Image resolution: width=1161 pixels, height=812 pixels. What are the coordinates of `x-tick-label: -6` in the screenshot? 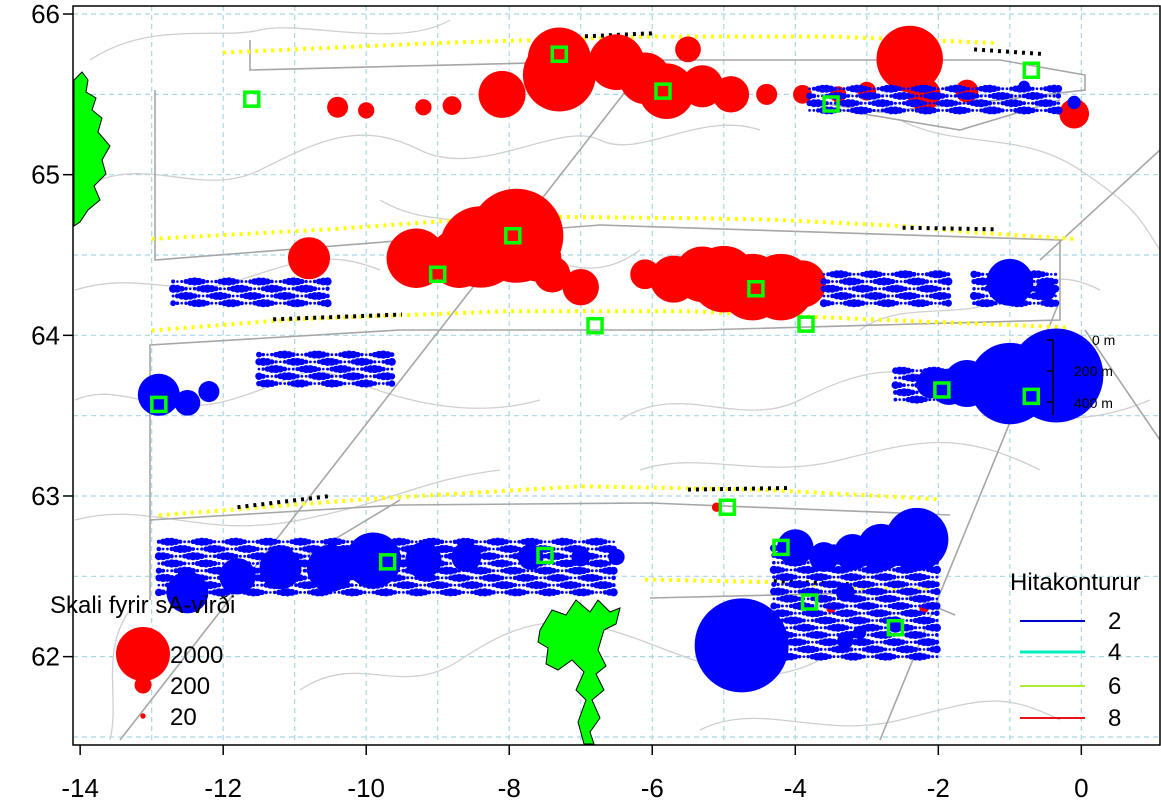 It's located at (652, 788).